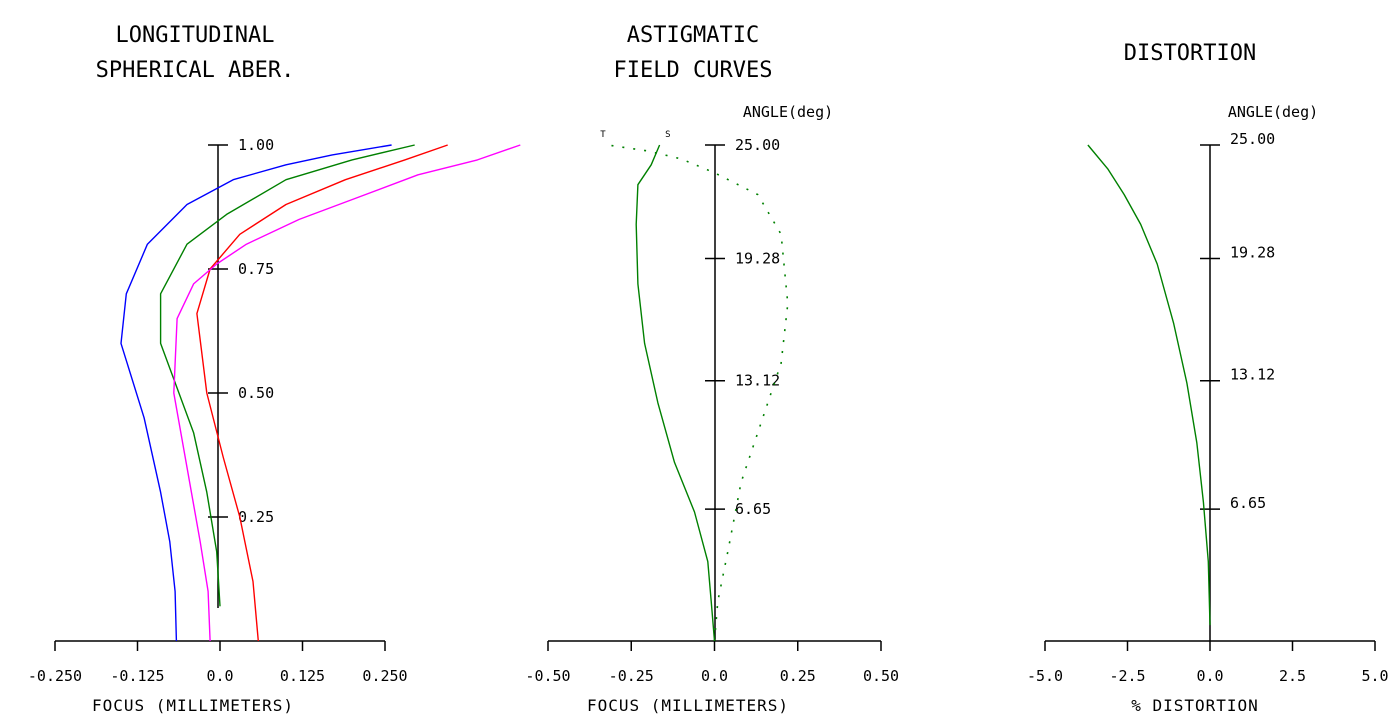 This screenshot has height=724, width=1400. Describe the element at coordinates (256, 517) in the screenshot. I see `y-tick-label: 0.25` at that location.